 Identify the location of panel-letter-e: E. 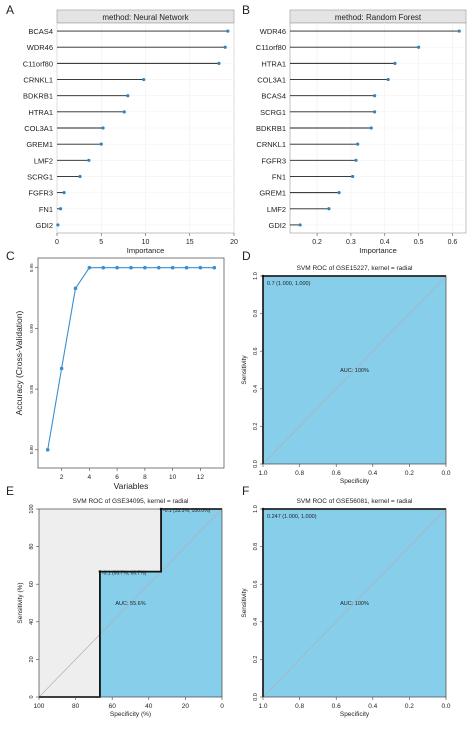
(10, 491).